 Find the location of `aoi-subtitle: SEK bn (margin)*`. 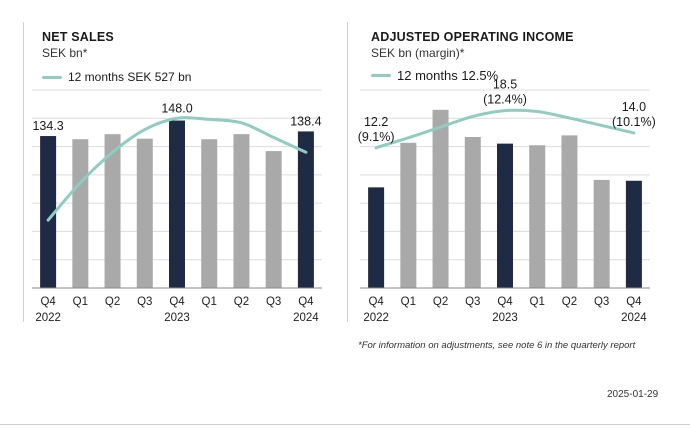

aoi-subtitle: SEK bn (margin)* is located at coordinates (418, 53).